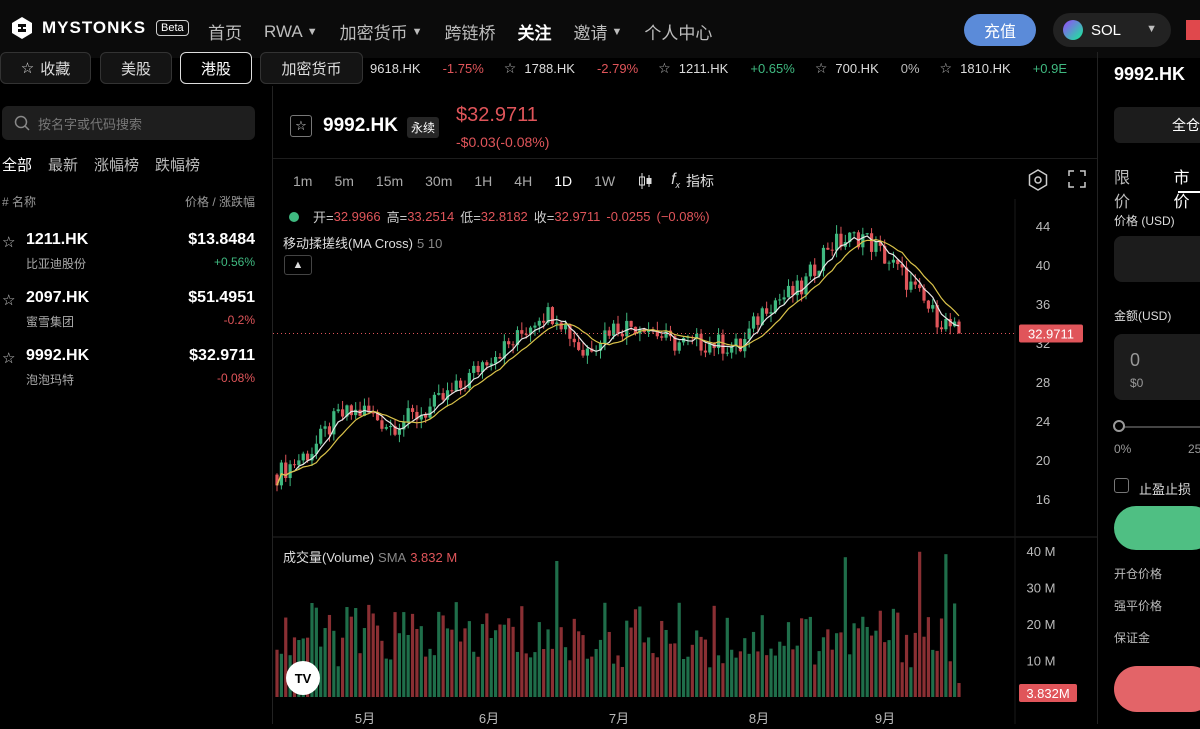 This screenshot has height=729, width=1200. Describe the element at coordinates (291, 32) in the screenshot. I see `nav-item-1: RWA▼` at that location.